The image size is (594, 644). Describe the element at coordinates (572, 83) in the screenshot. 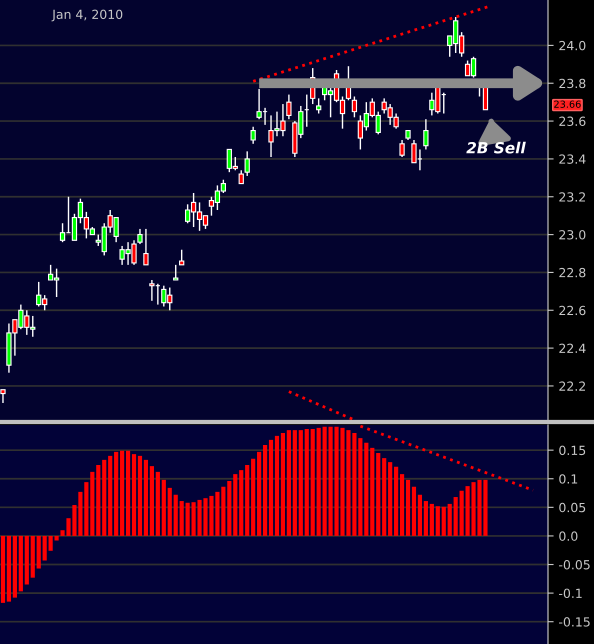

I see `y-tick-label: 23.8` at that location.